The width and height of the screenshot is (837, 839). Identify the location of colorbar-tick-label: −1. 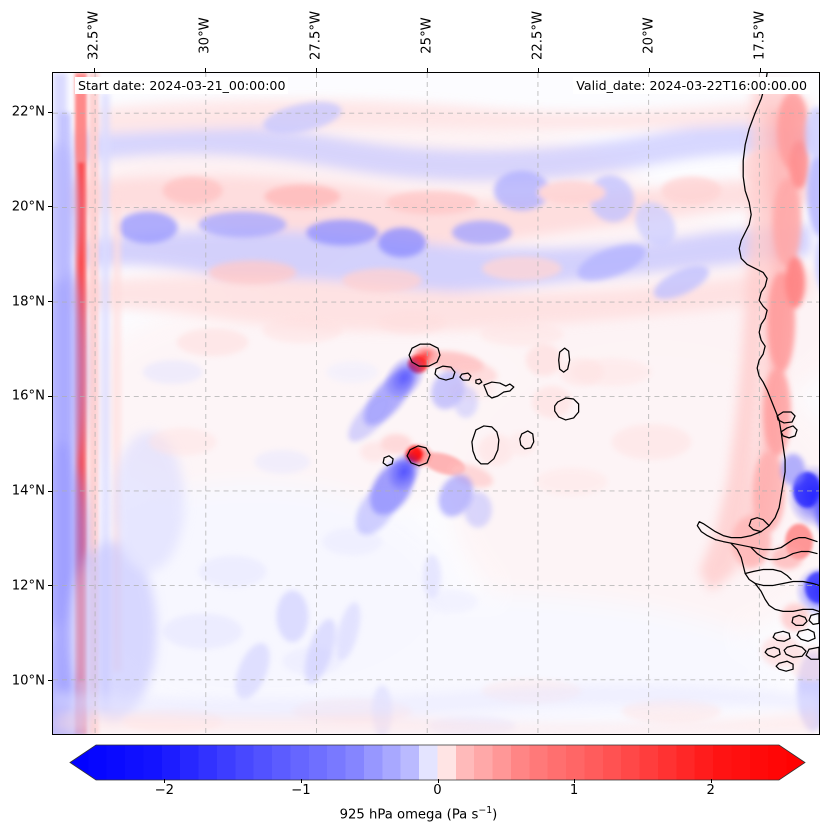
(301, 790).